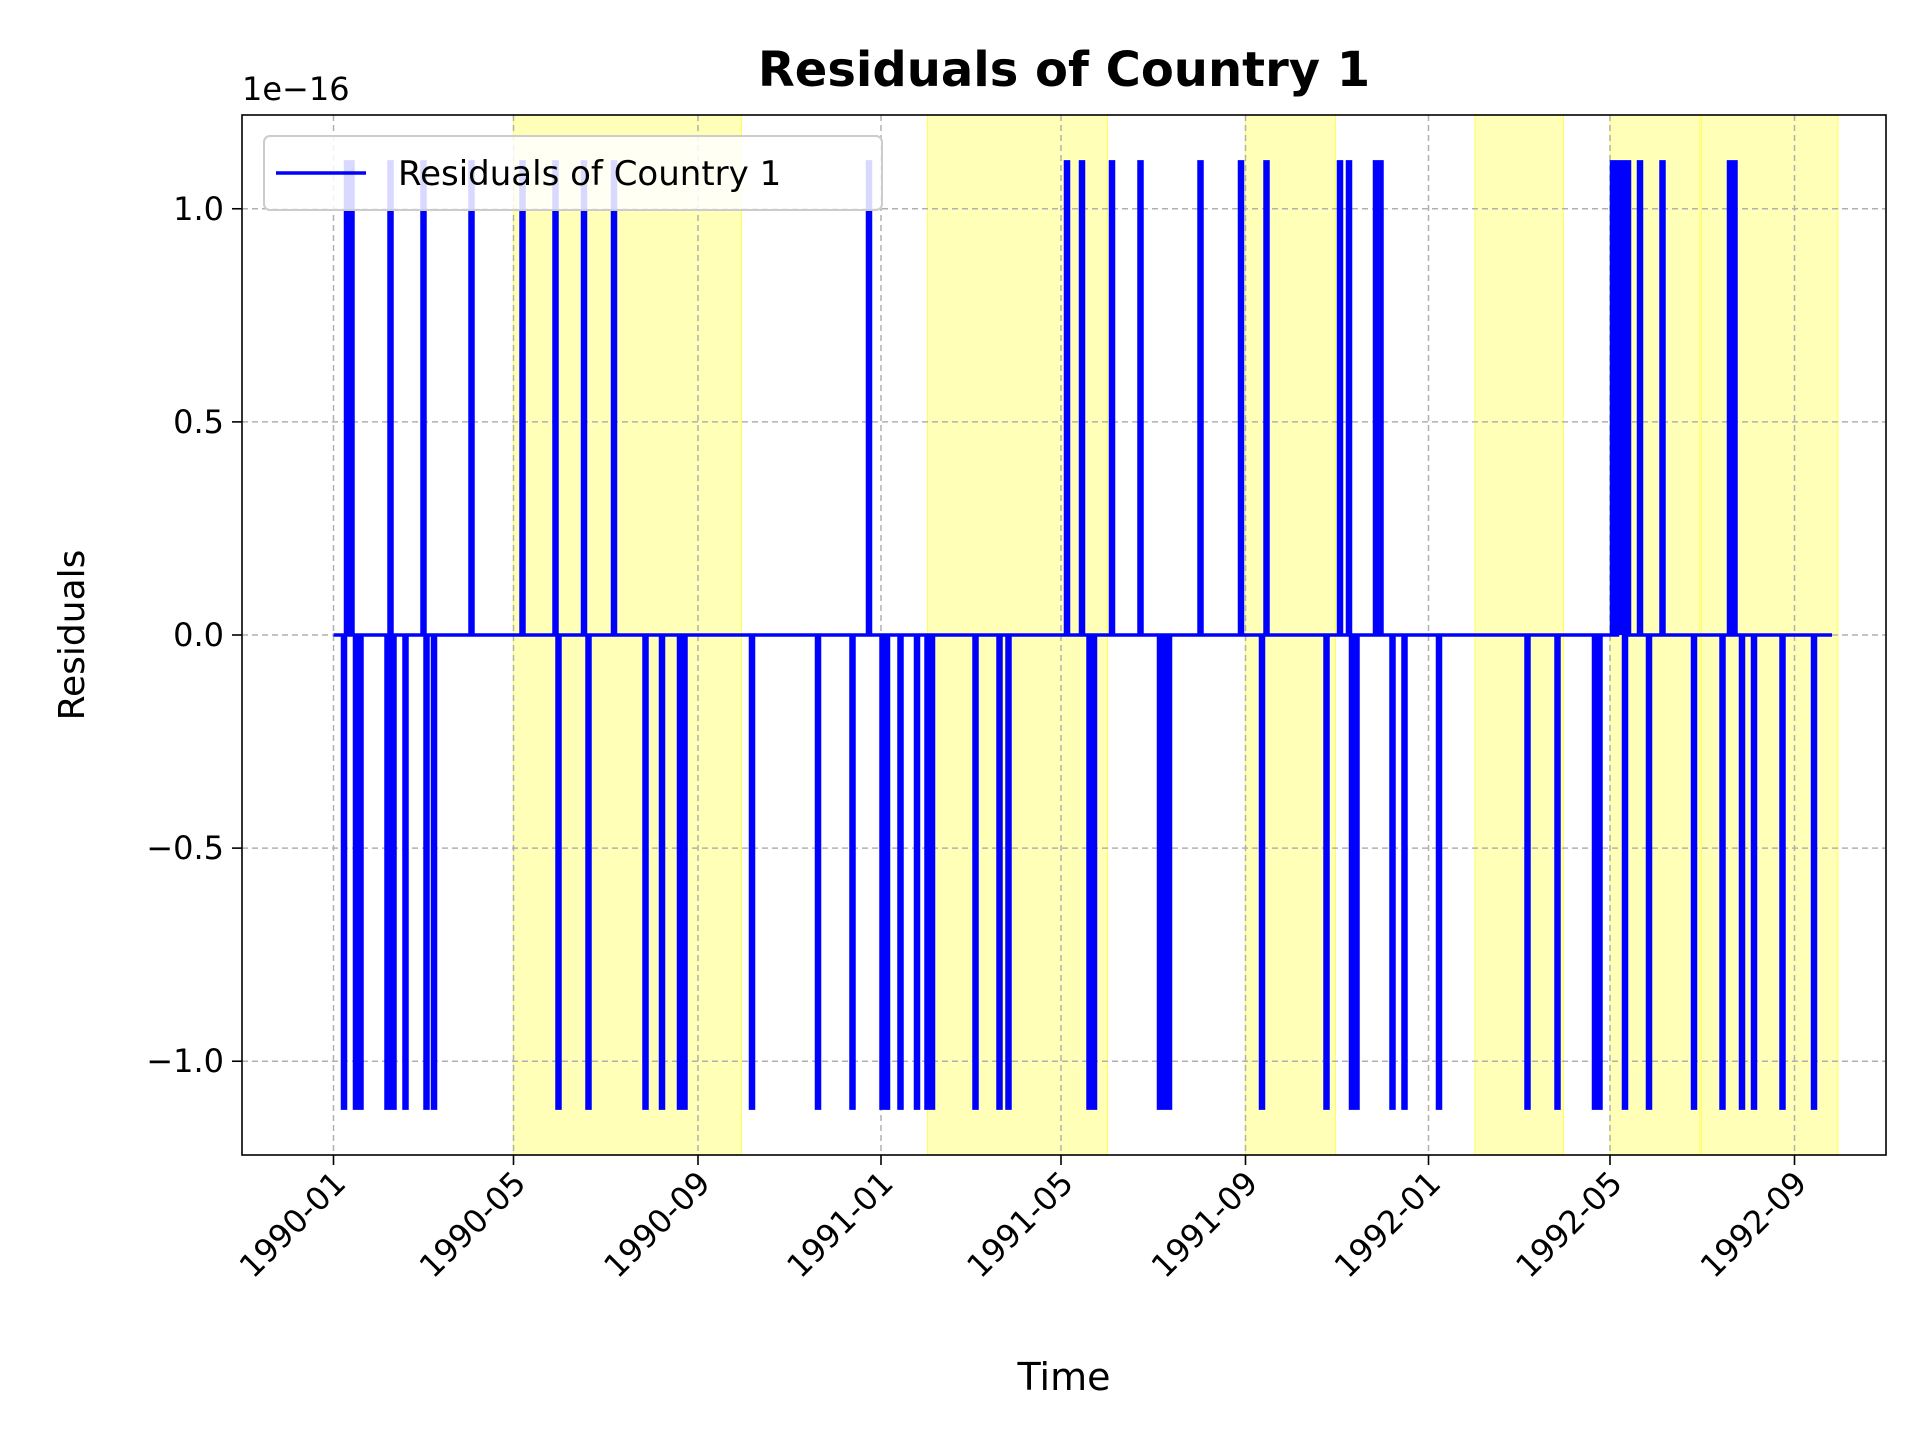 Image resolution: width=1920 pixels, height=1440 pixels. Describe the element at coordinates (589, 174) in the screenshot. I see `legend-label: Residuals of Country 1` at that location.